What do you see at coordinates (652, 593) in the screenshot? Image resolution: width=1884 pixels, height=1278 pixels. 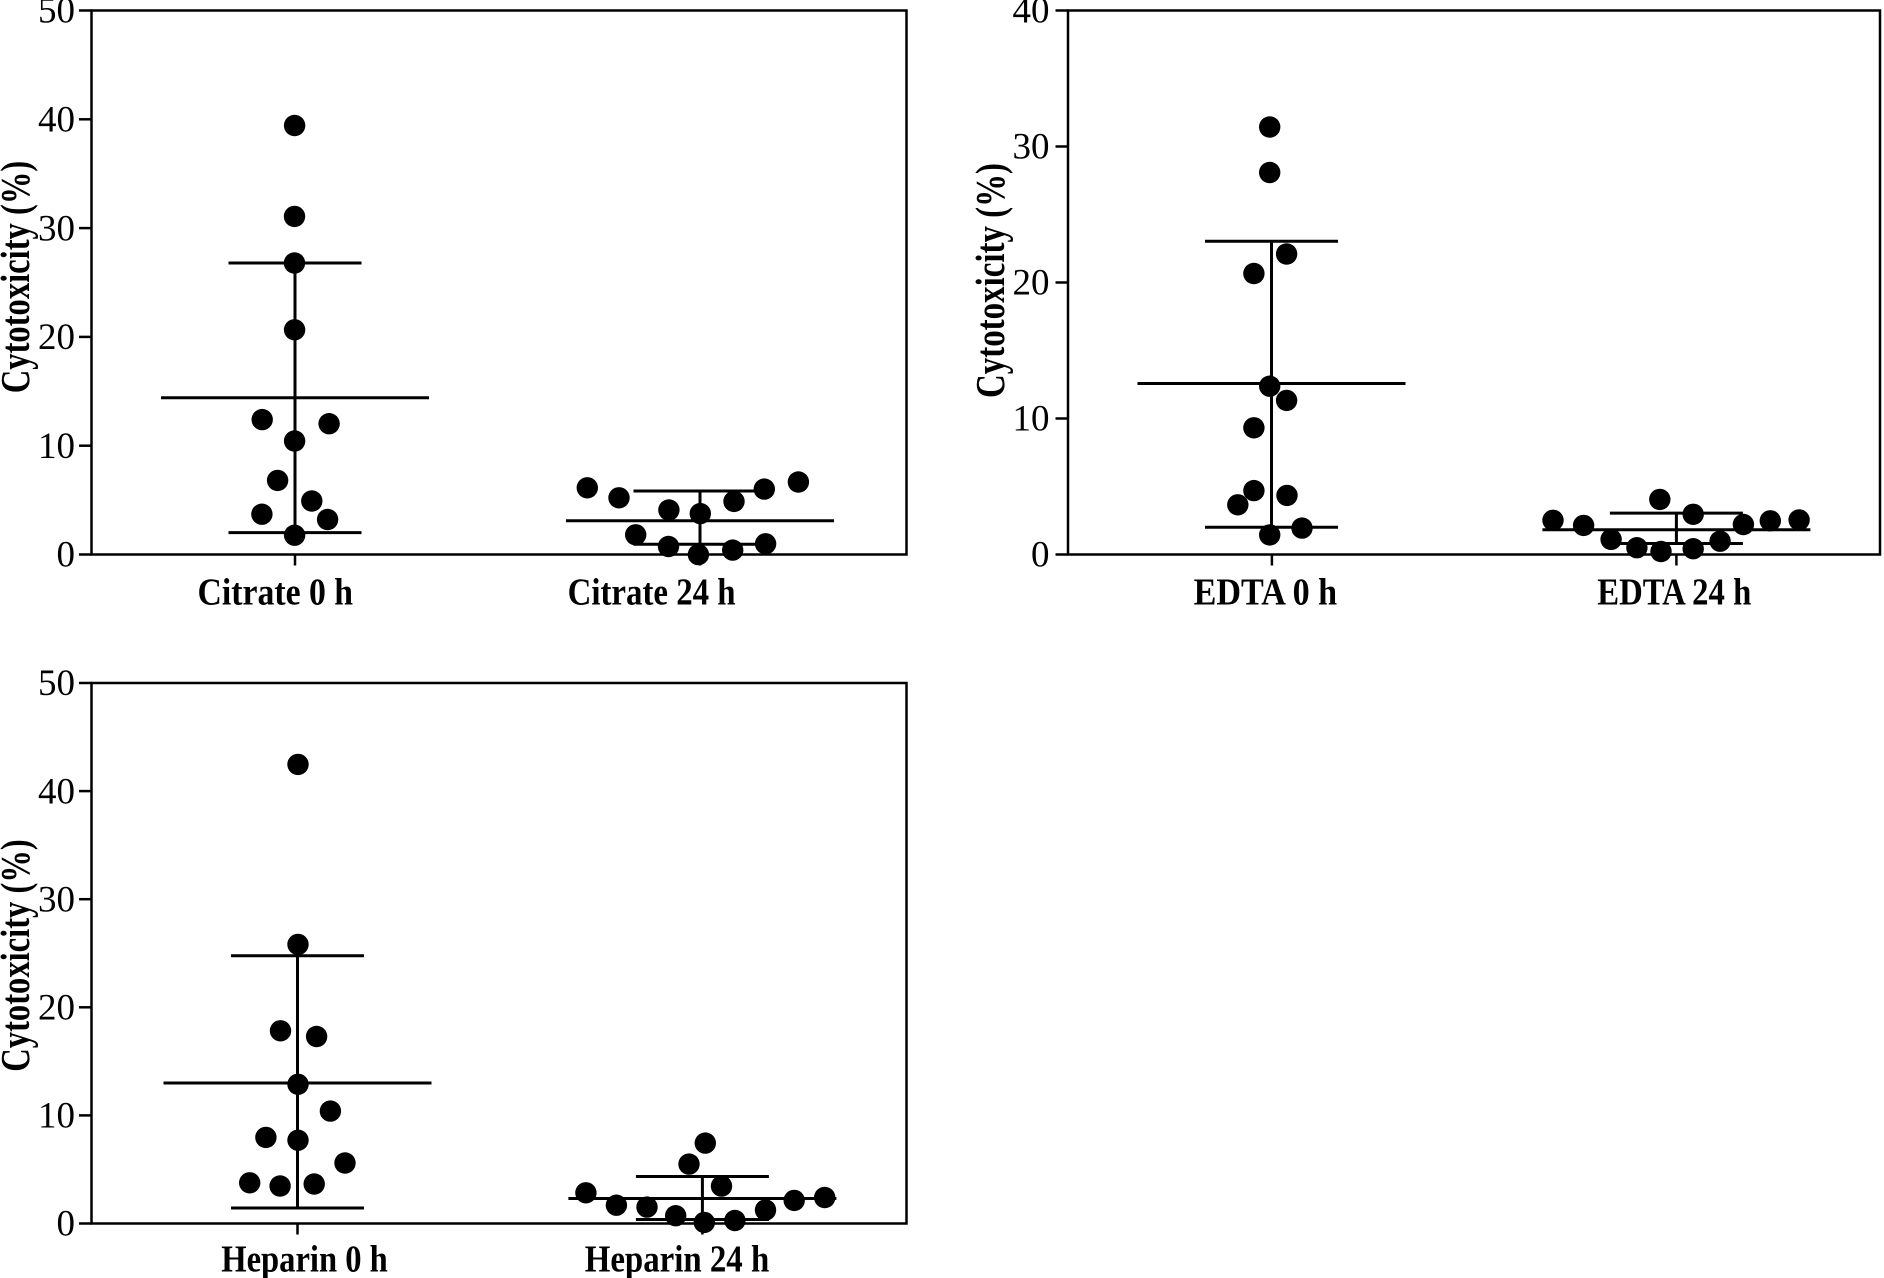 I see `svg-text: Citrate 24 h` at bounding box center [652, 593].